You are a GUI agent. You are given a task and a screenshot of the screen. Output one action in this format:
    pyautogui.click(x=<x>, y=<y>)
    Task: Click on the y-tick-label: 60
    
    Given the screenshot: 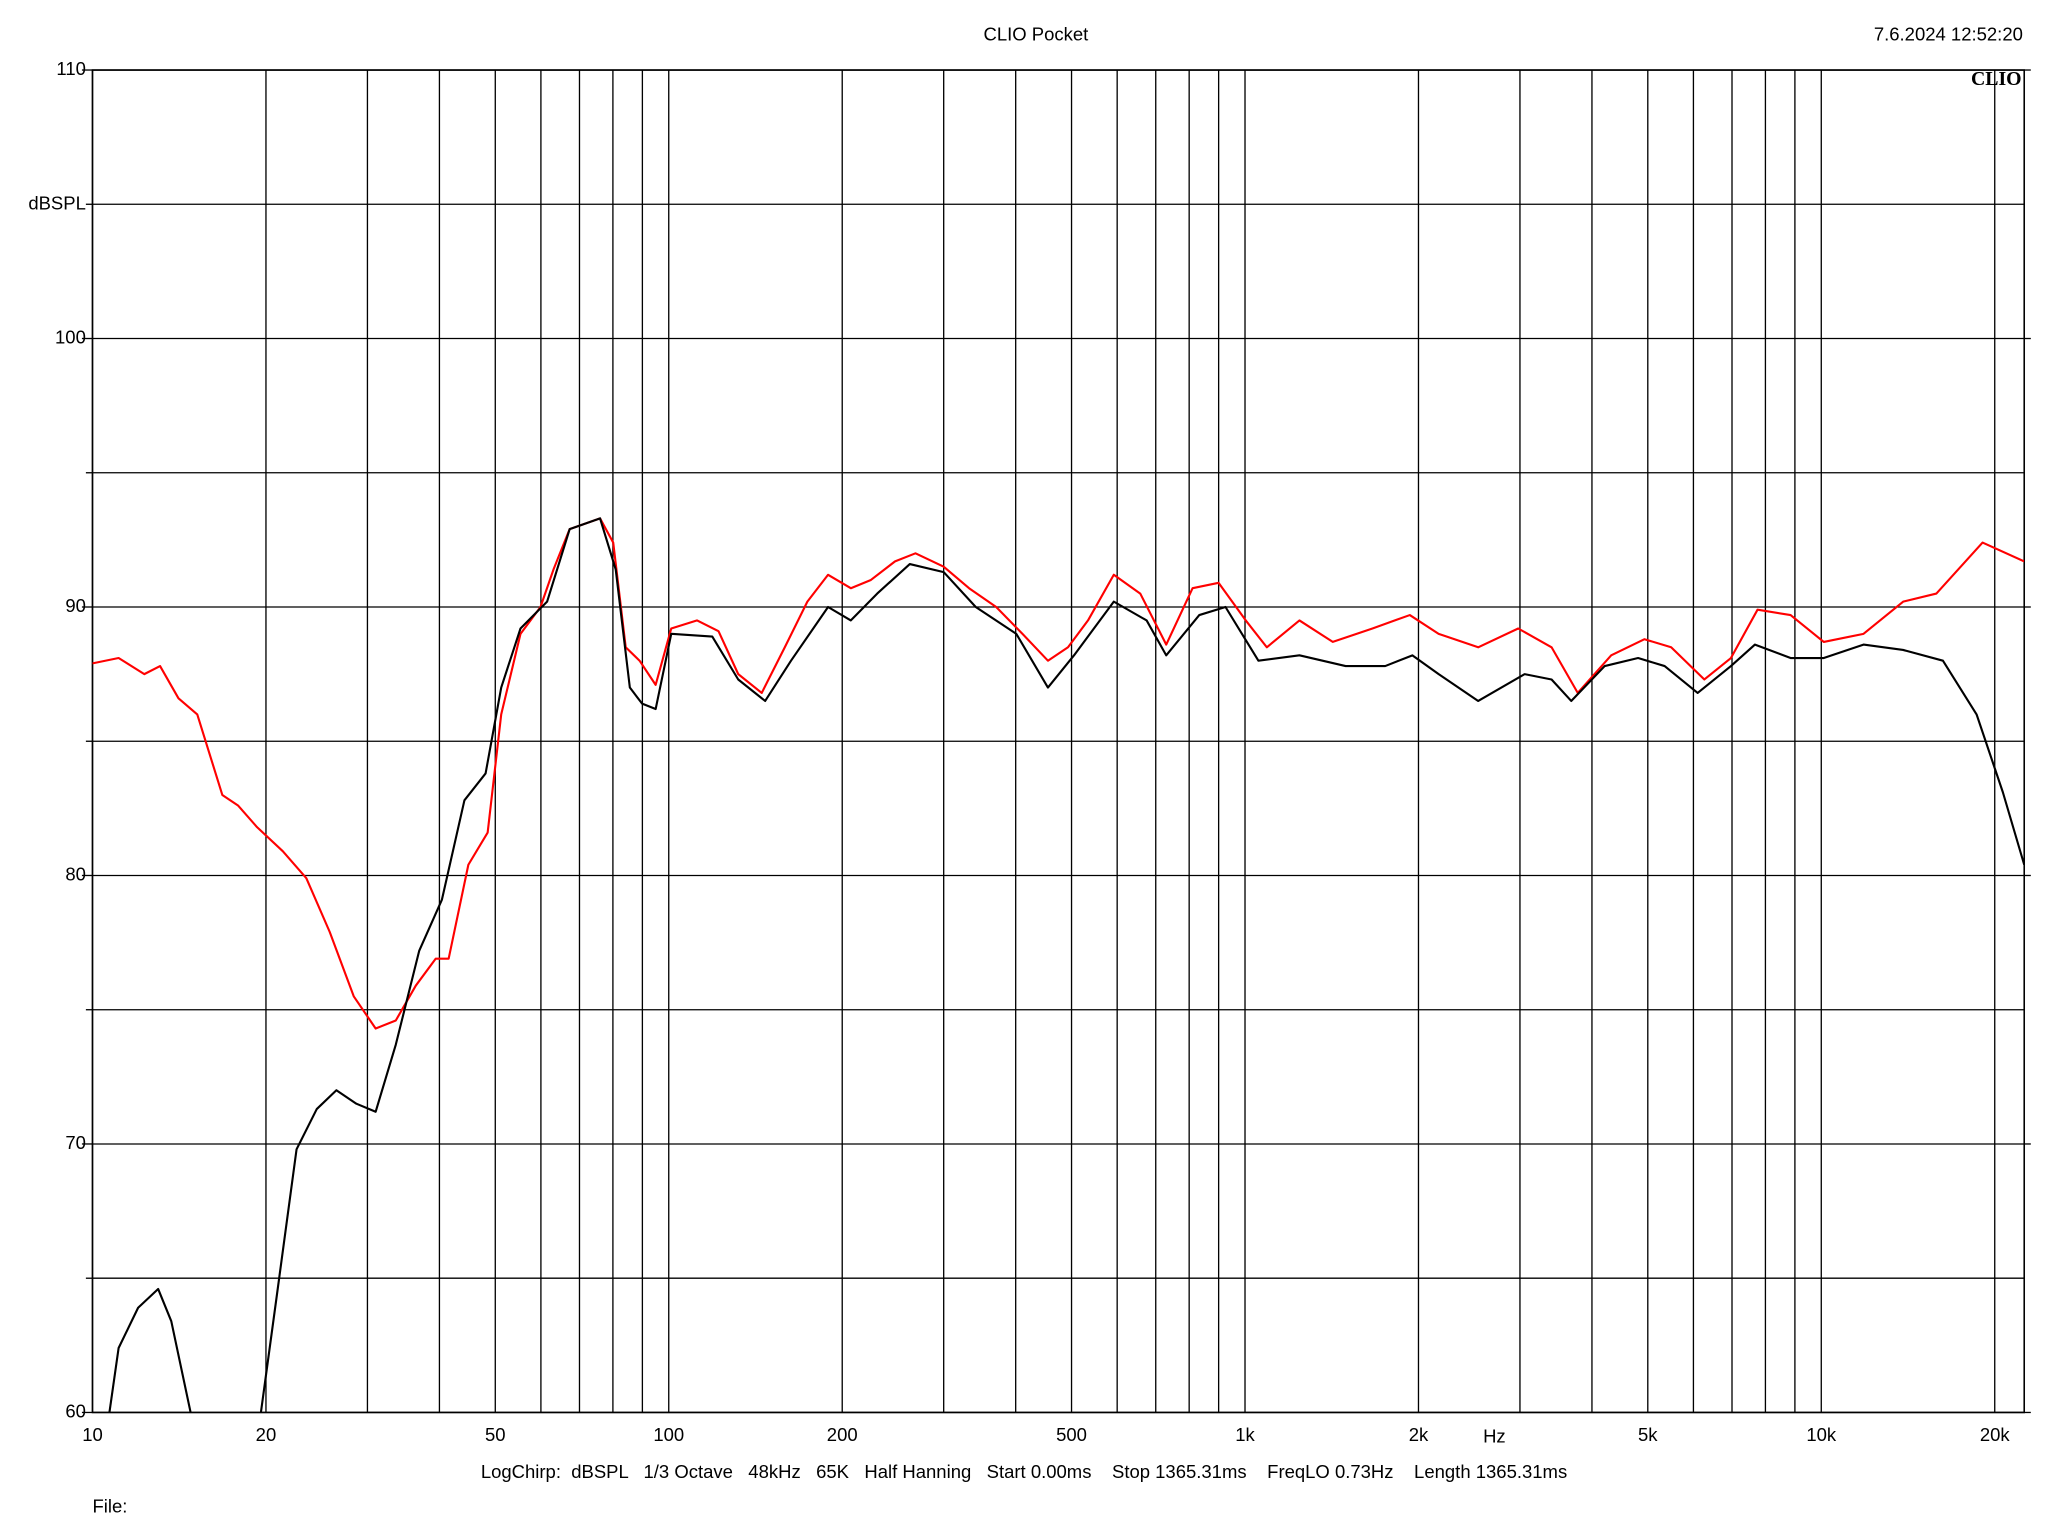 What is the action you would take?
    pyautogui.click(x=75, y=1410)
    